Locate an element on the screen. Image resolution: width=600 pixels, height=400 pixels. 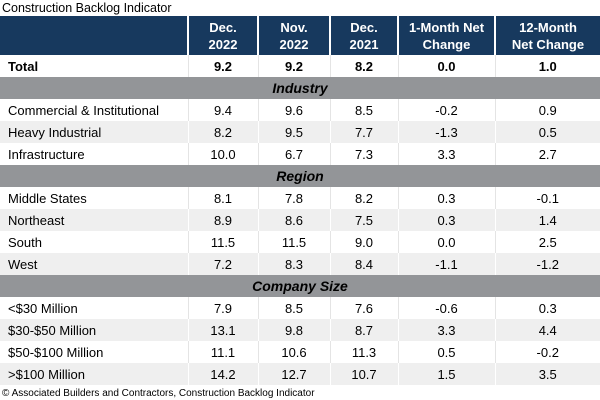
cell-value: 8.4 is located at coordinates (363, 264).